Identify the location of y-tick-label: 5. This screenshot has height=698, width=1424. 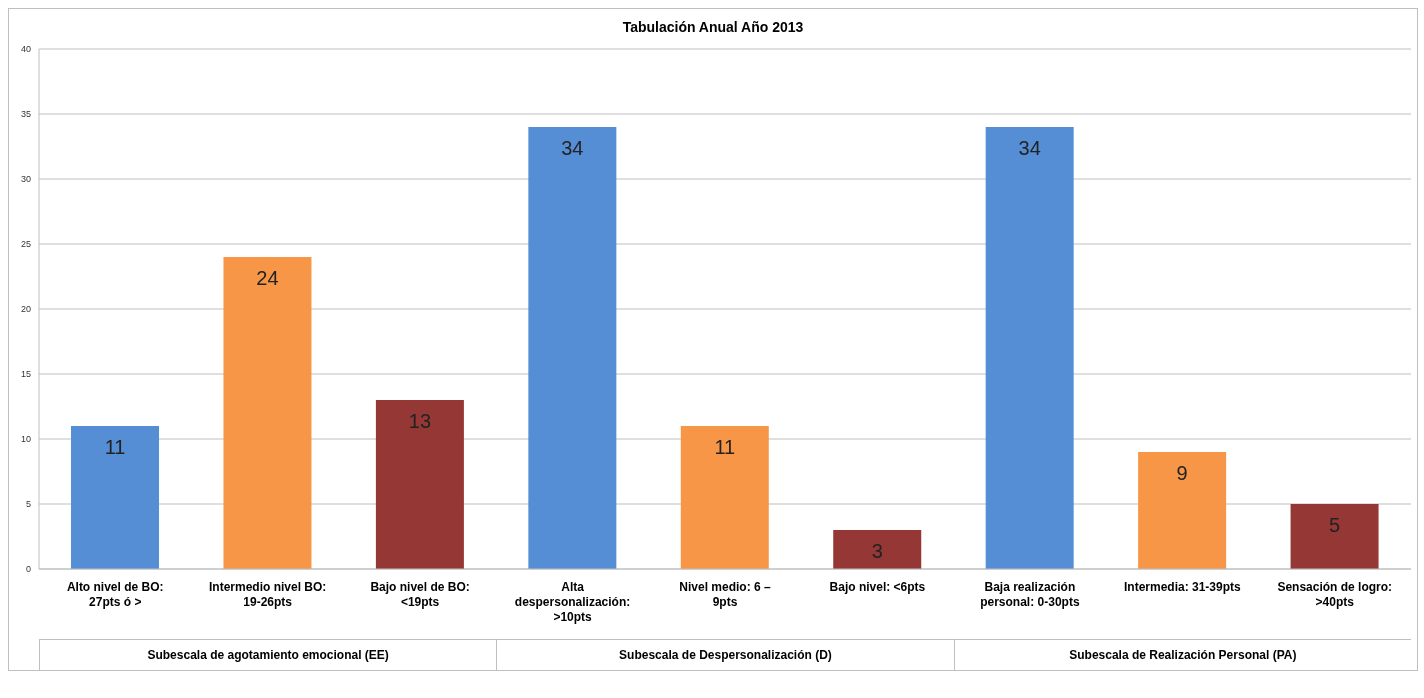
(28, 504).